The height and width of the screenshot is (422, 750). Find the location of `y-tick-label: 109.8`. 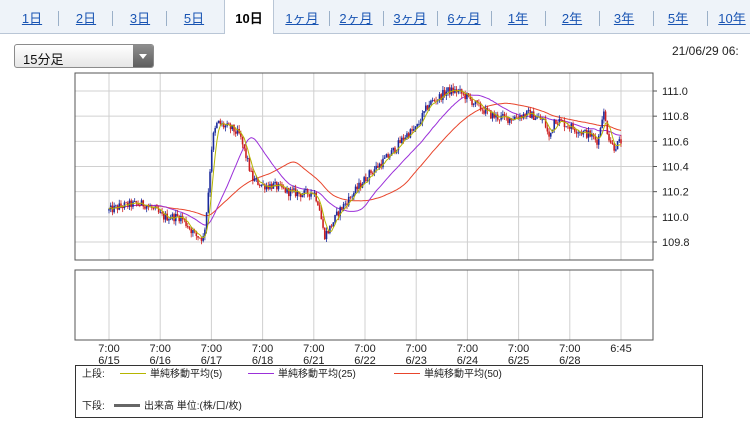

y-tick-label: 109.8 is located at coordinates (676, 243).